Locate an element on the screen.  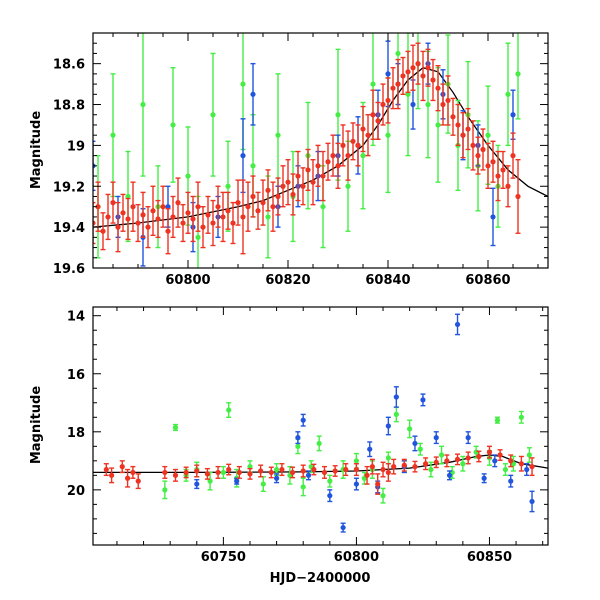
x-tick-label: 60840 is located at coordinates (387, 280).